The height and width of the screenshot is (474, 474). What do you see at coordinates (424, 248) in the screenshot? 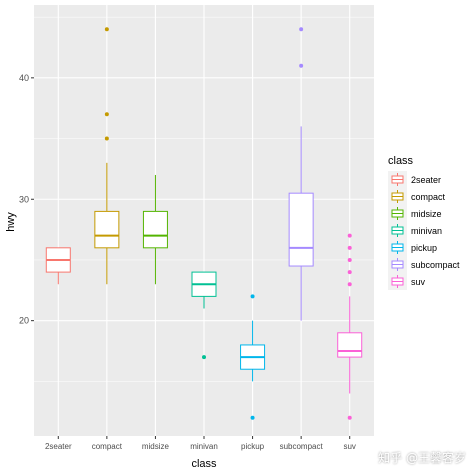
I see `legend-label: pickup` at bounding box center [424, 248].